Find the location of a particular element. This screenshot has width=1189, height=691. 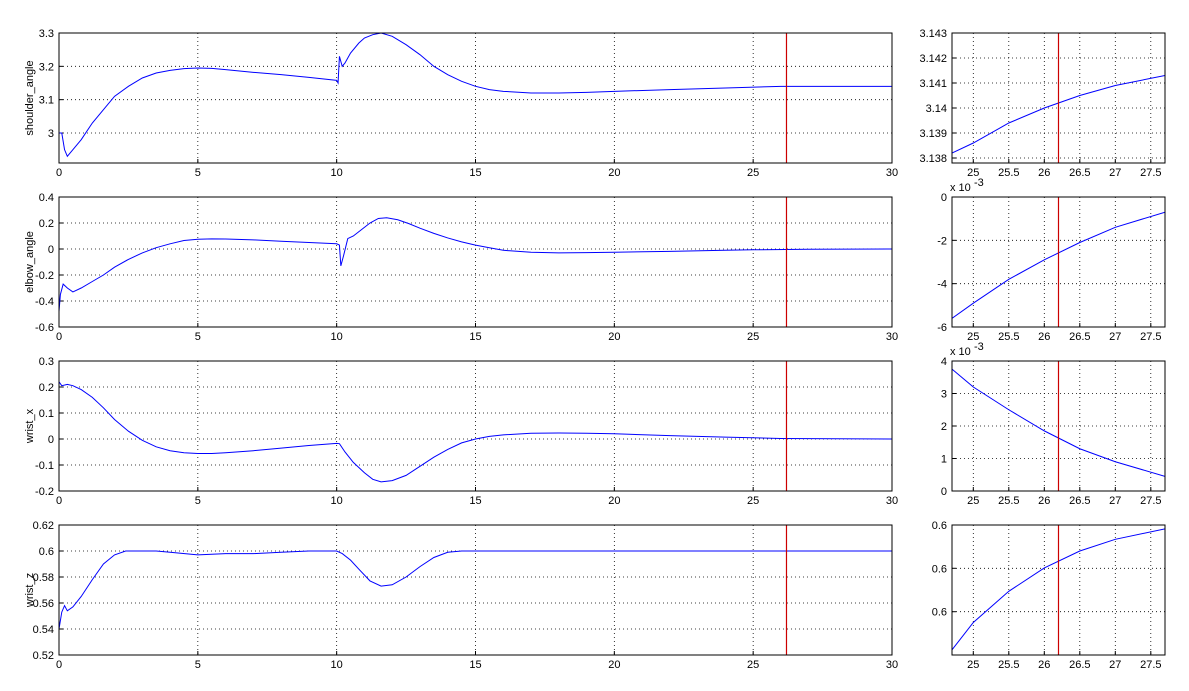

y-axis-label: shoulder_angle is located at coordinates (30, 97).